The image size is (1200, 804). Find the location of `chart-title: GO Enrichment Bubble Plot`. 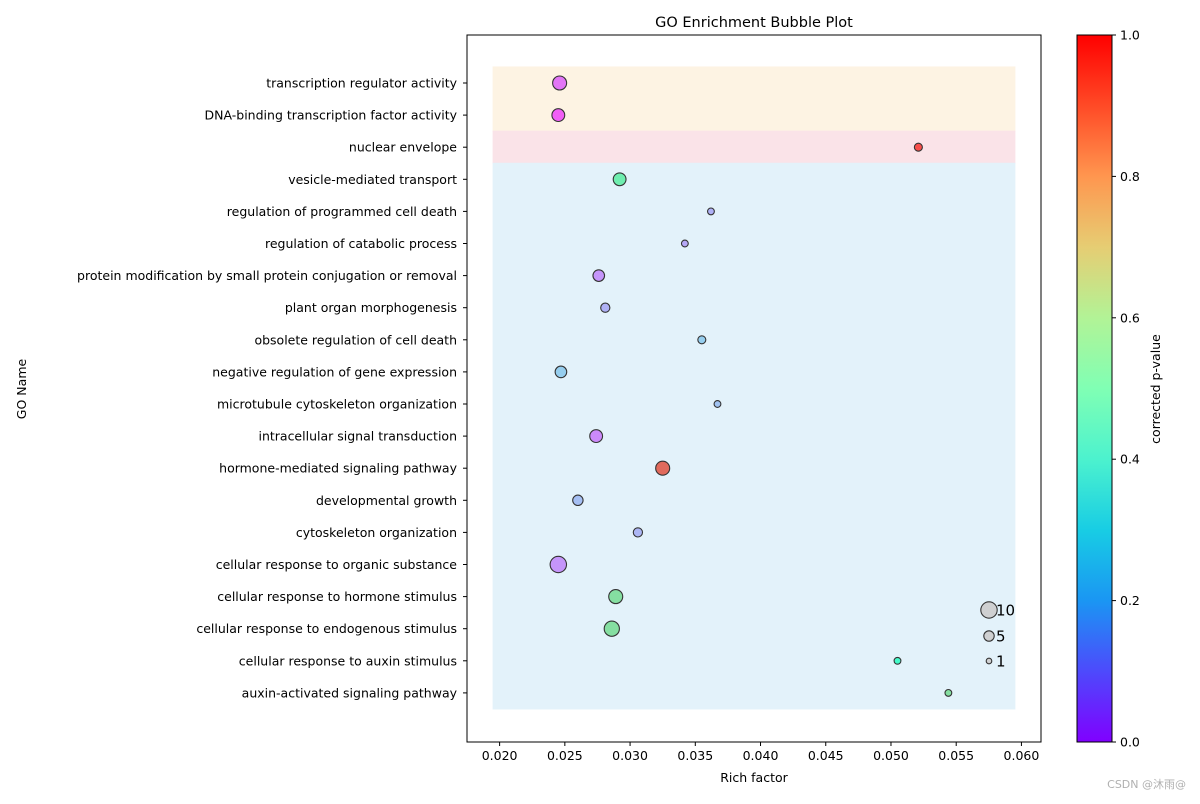

chart-title: GO Enrichment Bubble Plot is located at coordinates (754, 23).